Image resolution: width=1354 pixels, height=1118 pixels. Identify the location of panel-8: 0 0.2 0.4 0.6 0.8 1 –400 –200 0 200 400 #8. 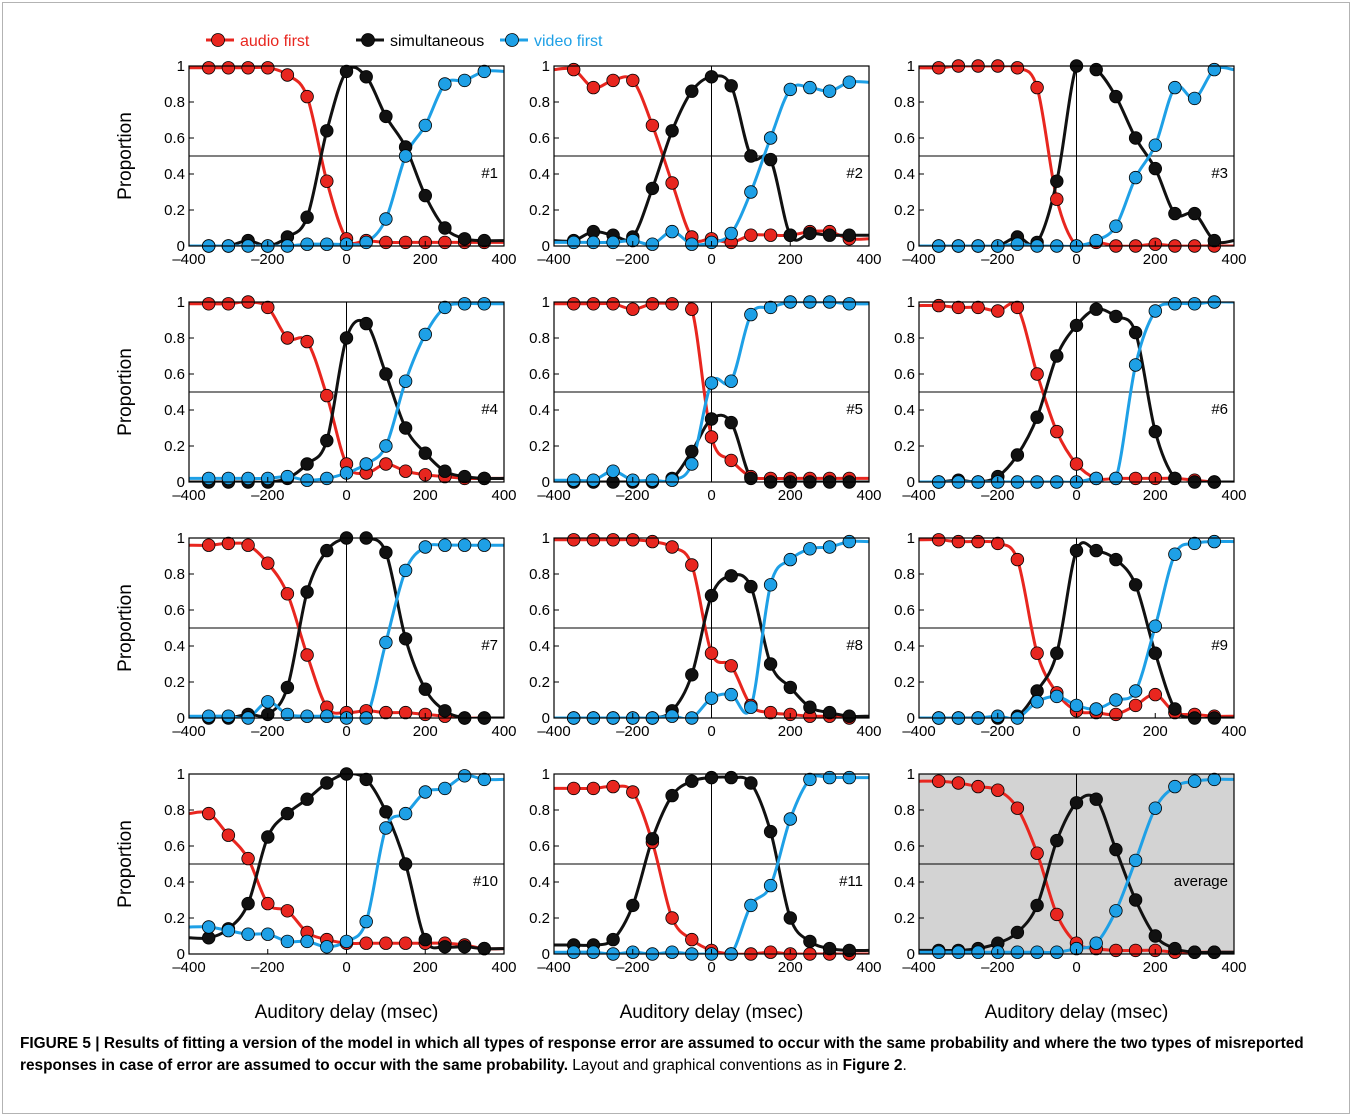
(705, 635).